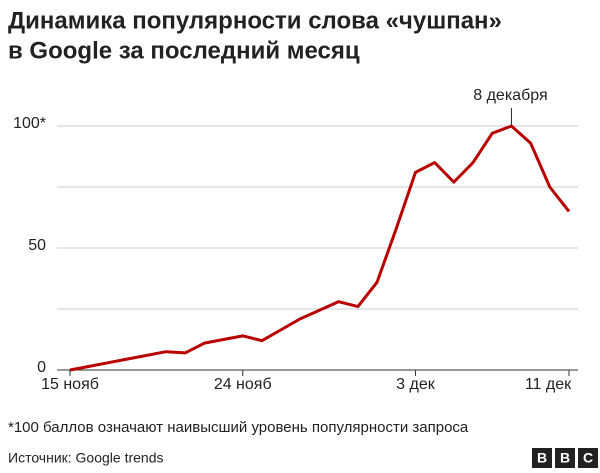 Image resolution: width=600 pixels, height=473 pixels. I want to click on logo-letter: C, so click(588, 458).